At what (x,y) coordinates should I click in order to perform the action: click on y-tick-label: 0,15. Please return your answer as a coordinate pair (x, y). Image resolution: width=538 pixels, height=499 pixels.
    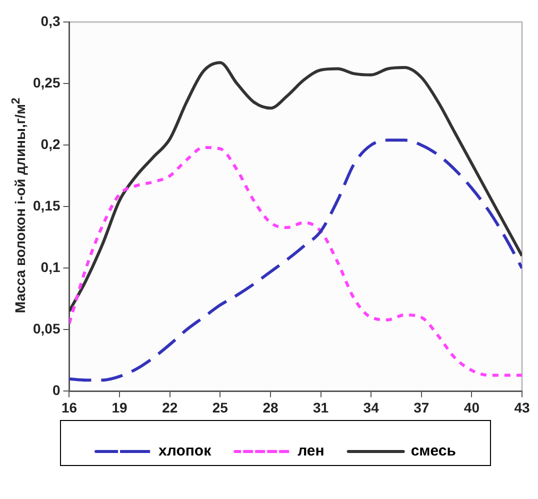
    Looking at the image, I should click on (46, 205).